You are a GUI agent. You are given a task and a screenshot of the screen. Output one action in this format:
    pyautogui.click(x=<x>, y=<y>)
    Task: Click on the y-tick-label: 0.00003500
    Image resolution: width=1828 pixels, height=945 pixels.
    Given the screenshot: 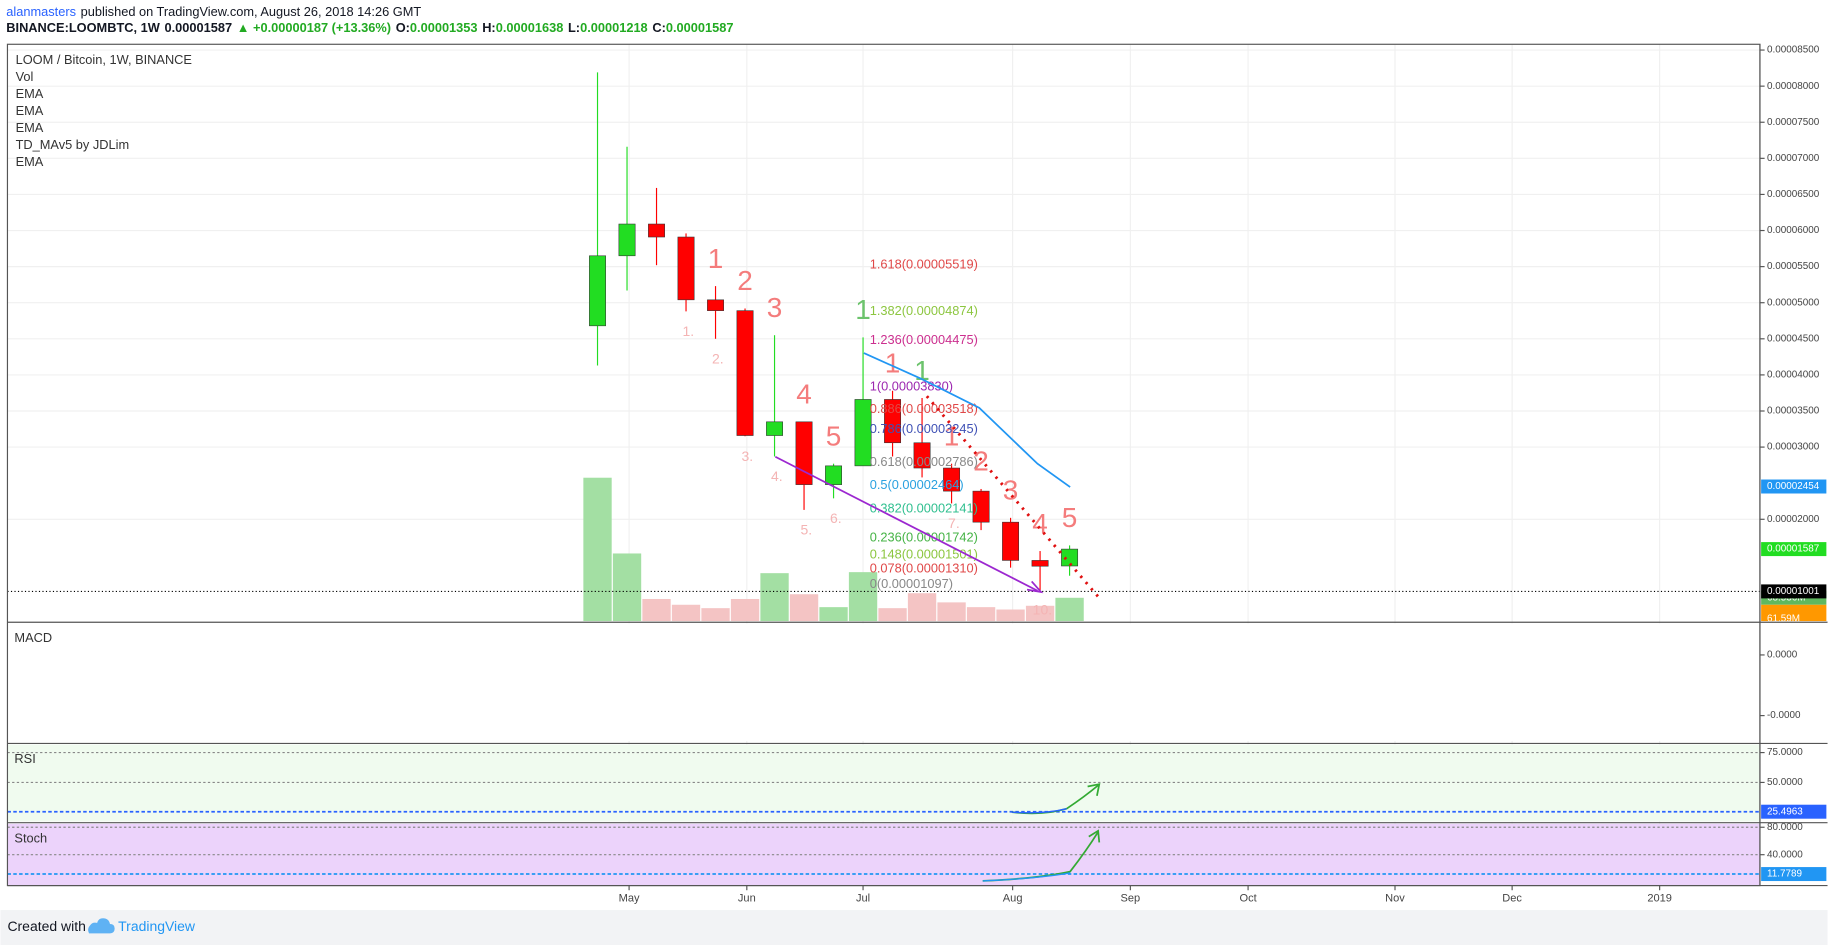 What is the action you would take?
    pyautogui.click(x=1793, y=411)
    